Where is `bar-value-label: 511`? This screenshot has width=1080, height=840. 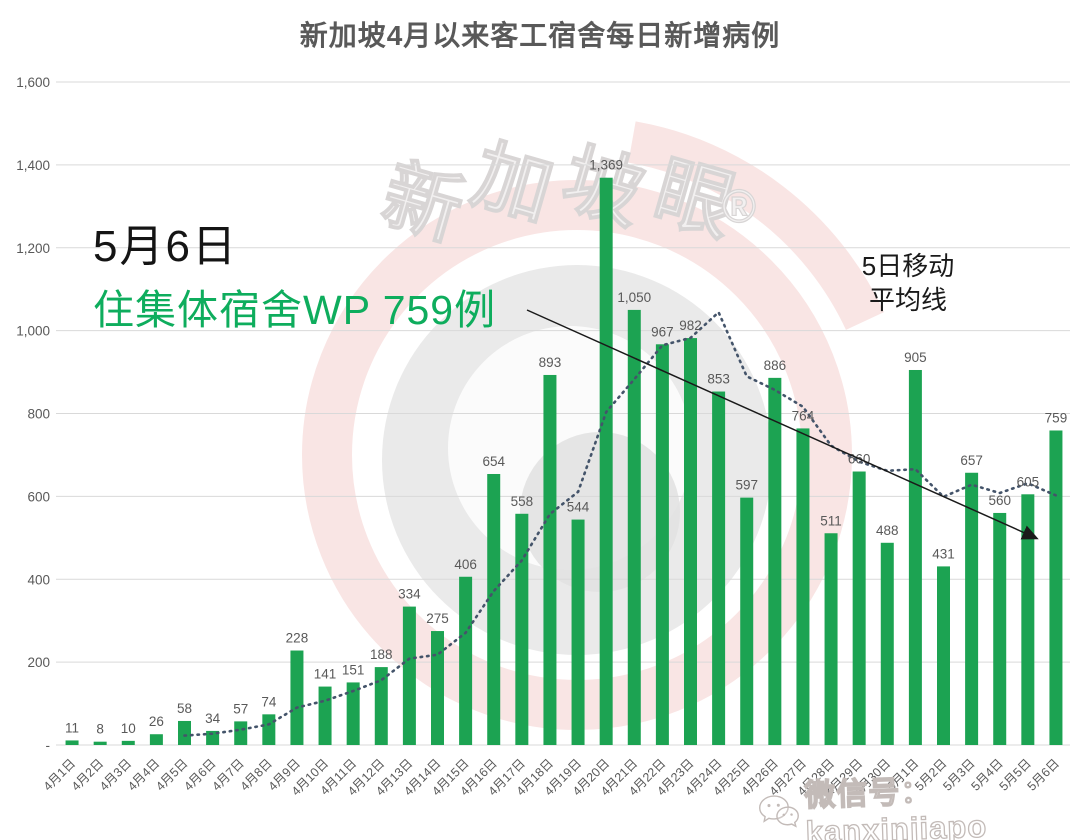
bar-value-label: 511 is located at coordinates (831, 520).